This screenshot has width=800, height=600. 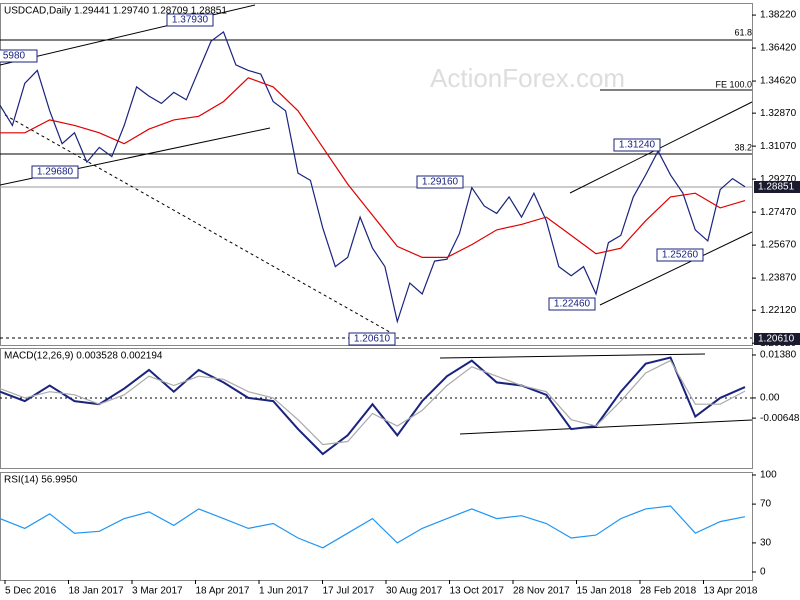 I want to click on annotation: 1.20610, so click(x=372, y=339).